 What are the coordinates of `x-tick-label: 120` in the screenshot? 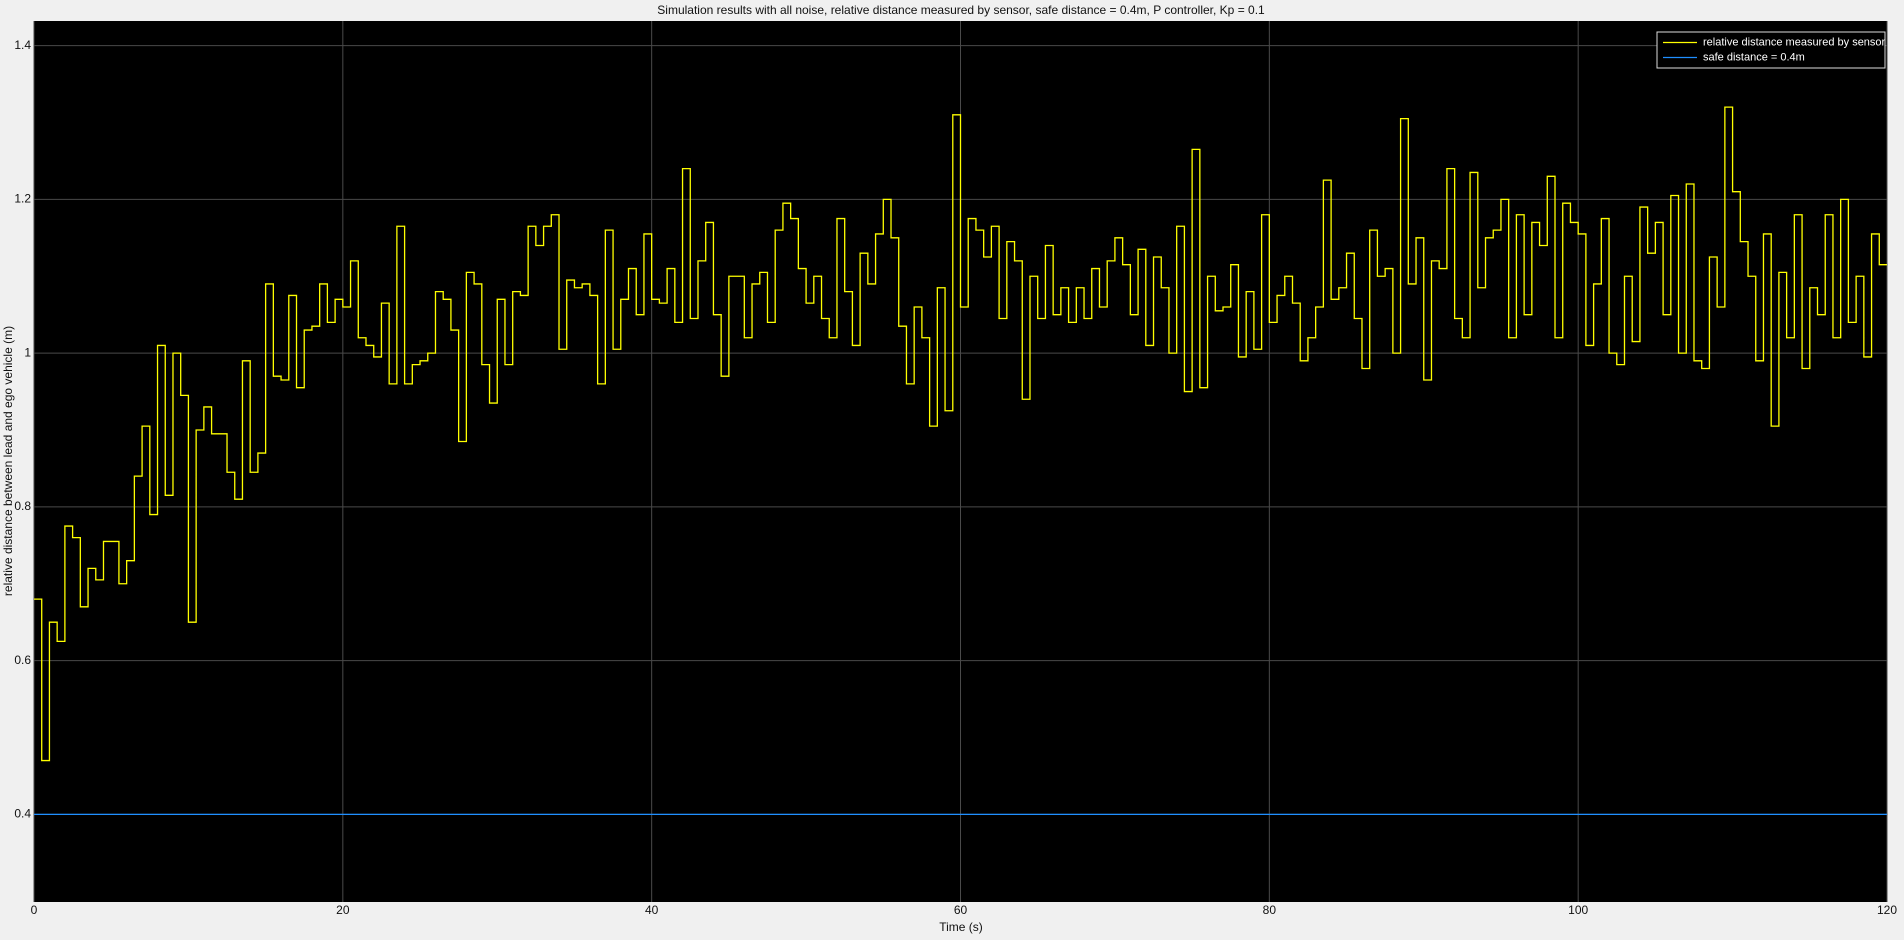 It's located at (1887, 910).